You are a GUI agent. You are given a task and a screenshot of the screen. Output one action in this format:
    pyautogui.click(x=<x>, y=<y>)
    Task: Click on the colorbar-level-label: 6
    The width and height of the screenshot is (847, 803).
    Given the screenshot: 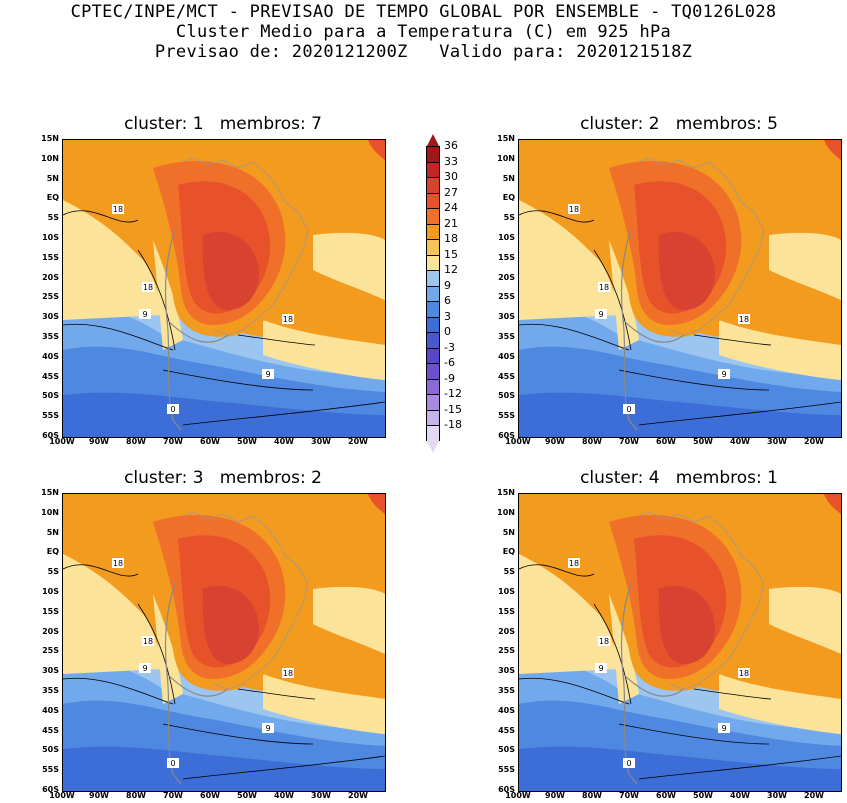 What is the action you would take?
    pyautogui.click(x=447, y=300)
    